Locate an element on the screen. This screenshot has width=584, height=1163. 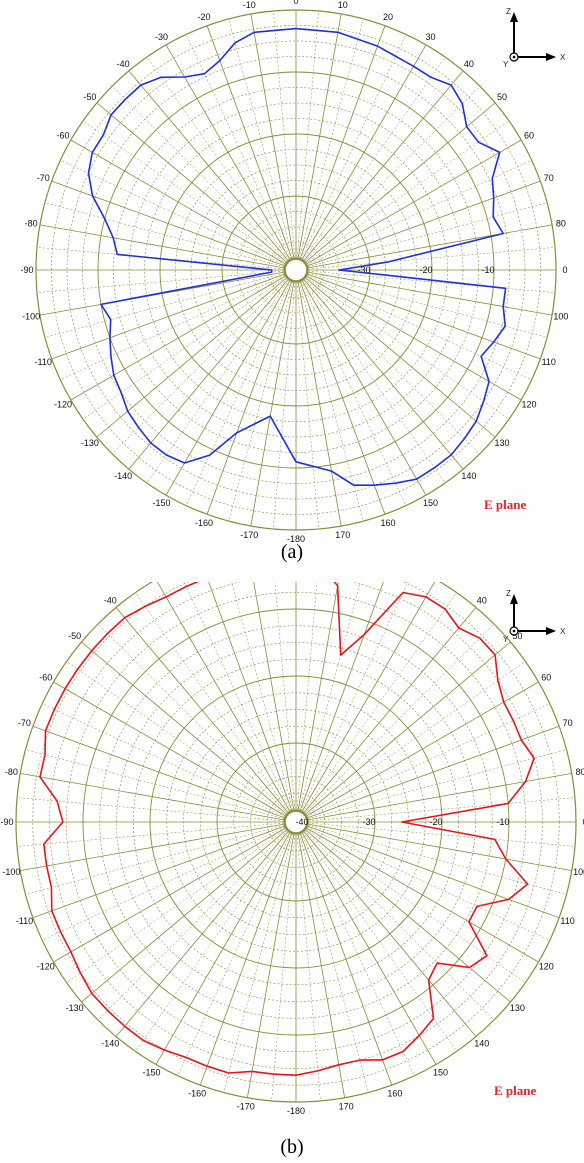
chart-b-angle-tick-label: 50 is located at coordinates (517, 636).